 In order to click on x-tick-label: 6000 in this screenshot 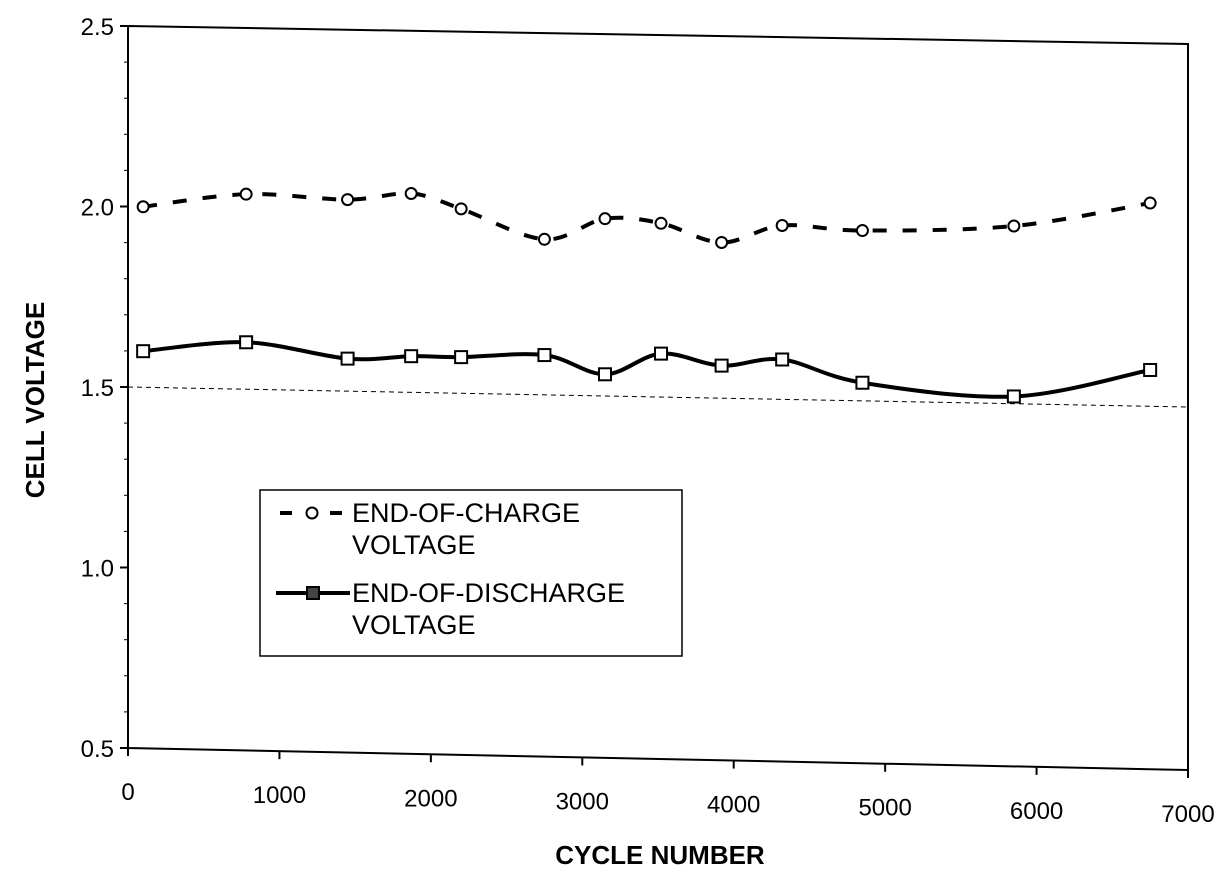, I will do `click(1036, 811)`.